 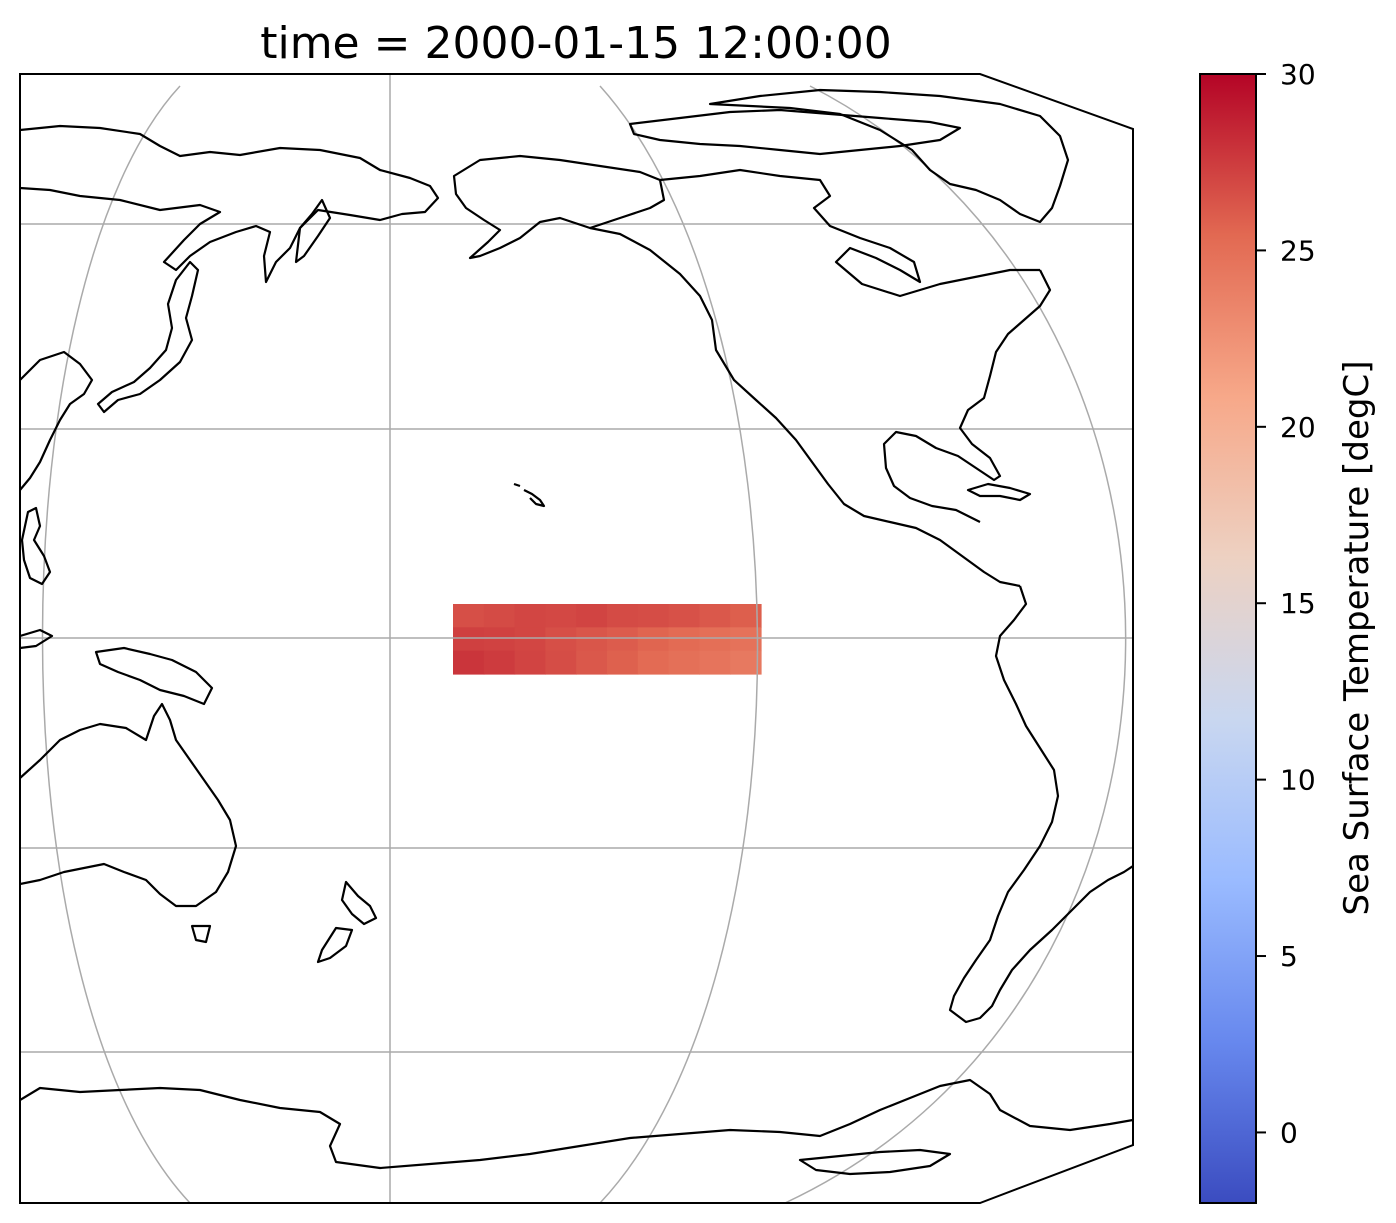 What do you see at coordinates (967, 396) in the screenshot?
I see `coast-north-america-east` at bounding box center [967, 396].